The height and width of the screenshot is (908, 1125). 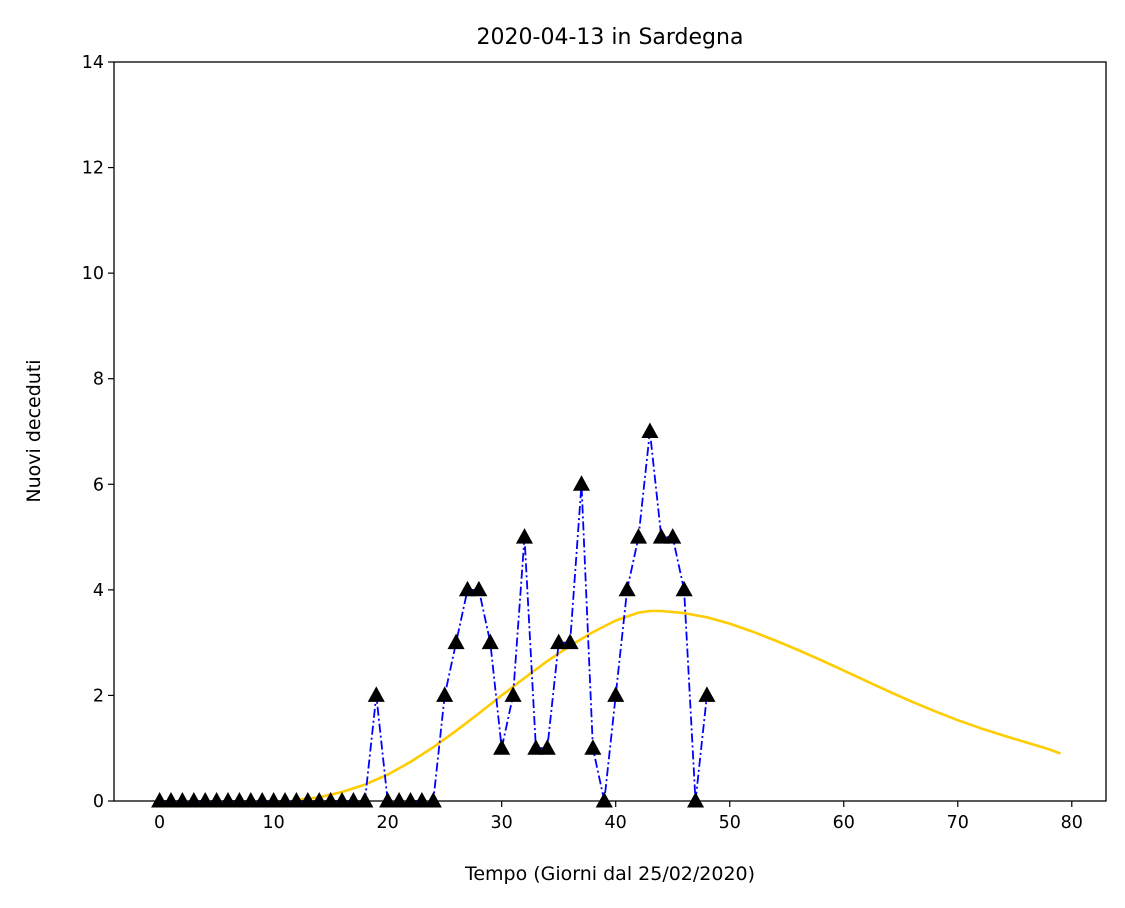 What do you see at coordinates (273, 823) in the screenshot?
I see `x-tick-label: 10` at bounding box center [273, 823].